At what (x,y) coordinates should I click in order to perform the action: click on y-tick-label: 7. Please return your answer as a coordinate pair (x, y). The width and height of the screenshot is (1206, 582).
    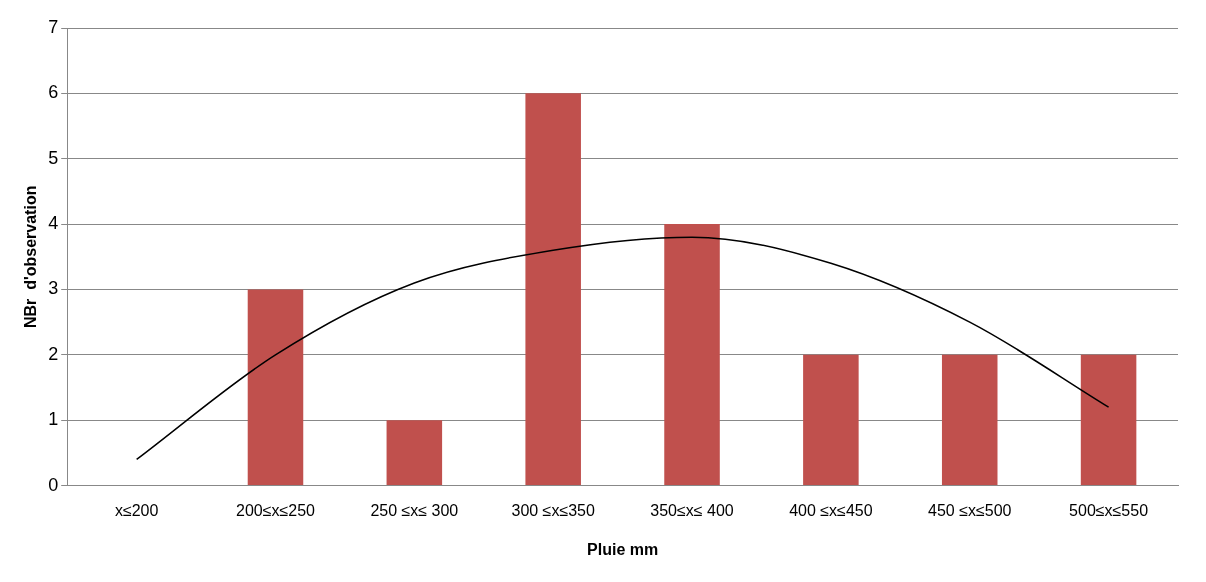
    Looking at the image, I should click on (53, 26).